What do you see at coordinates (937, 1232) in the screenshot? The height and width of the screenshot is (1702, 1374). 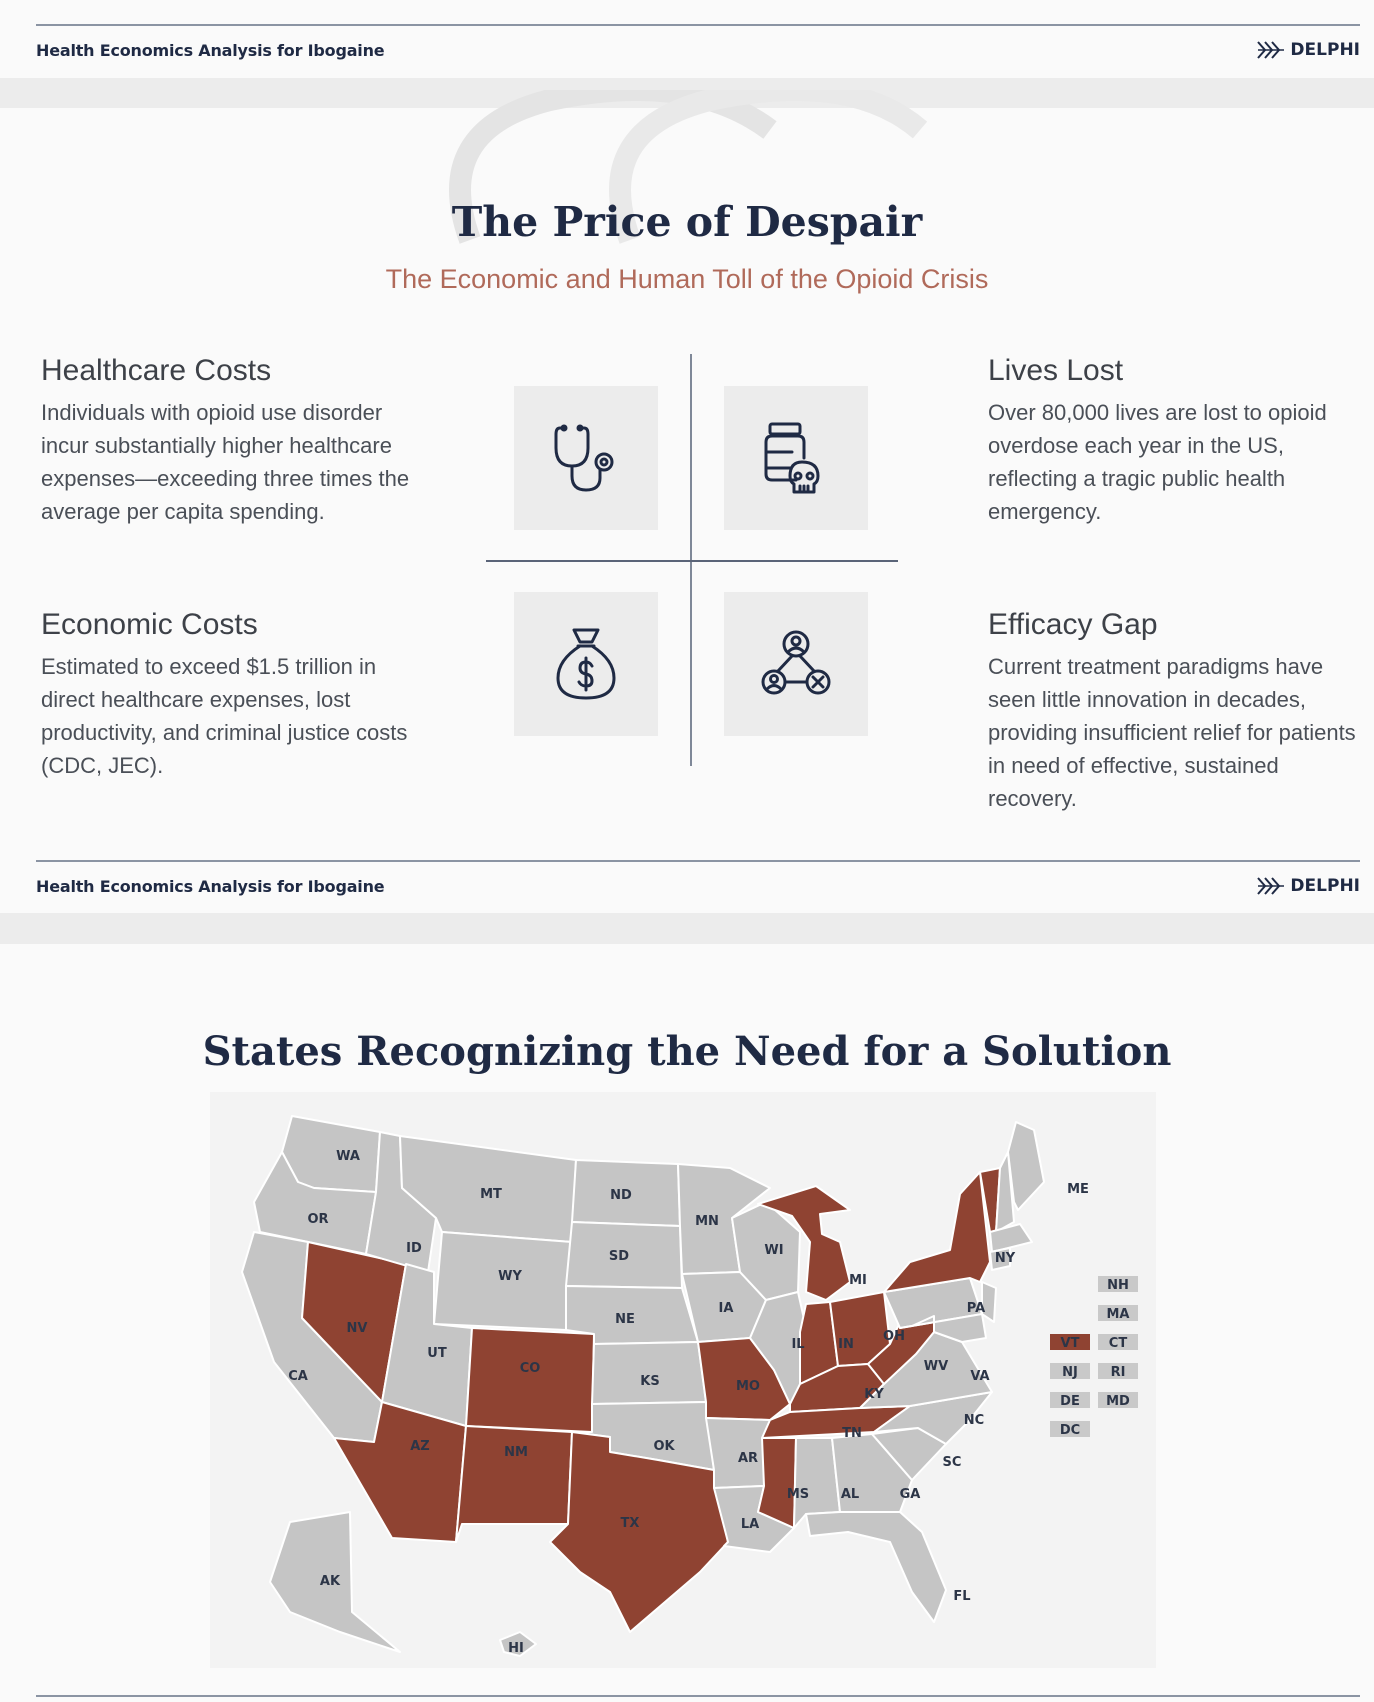 I see `state-NY` at bounding box center [937, 1232].